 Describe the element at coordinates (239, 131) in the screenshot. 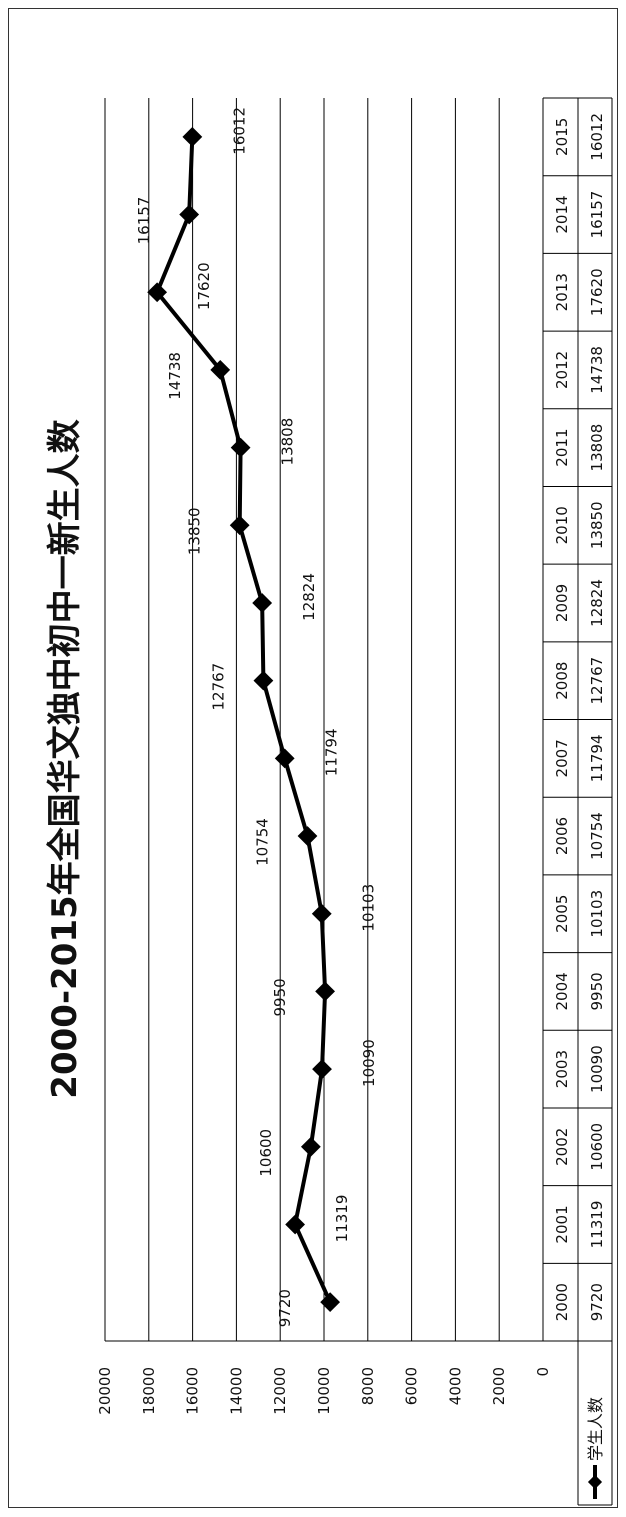

I see `data-label: 16012` at that location.